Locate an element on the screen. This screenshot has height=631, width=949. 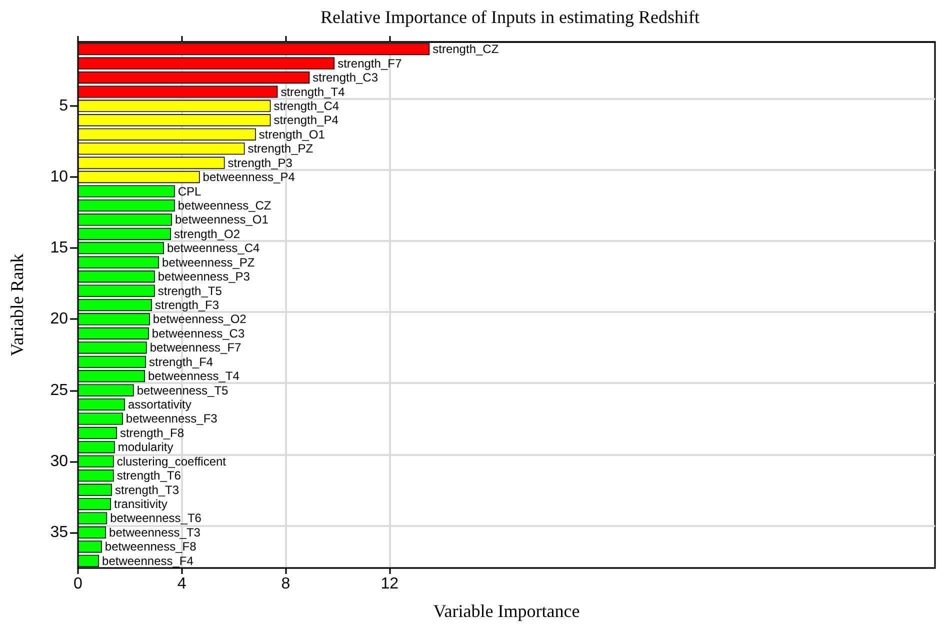
data-label: strength_PZ is located at coordinates (281, 149).